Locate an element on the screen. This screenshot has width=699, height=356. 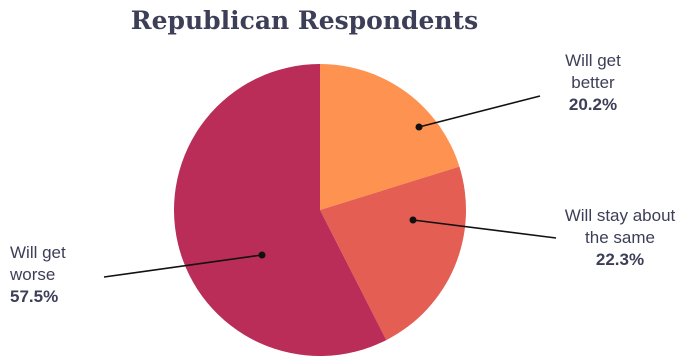
slice-label-will-get-better: Will get better 20.2% is located at coordinates (593, 83).